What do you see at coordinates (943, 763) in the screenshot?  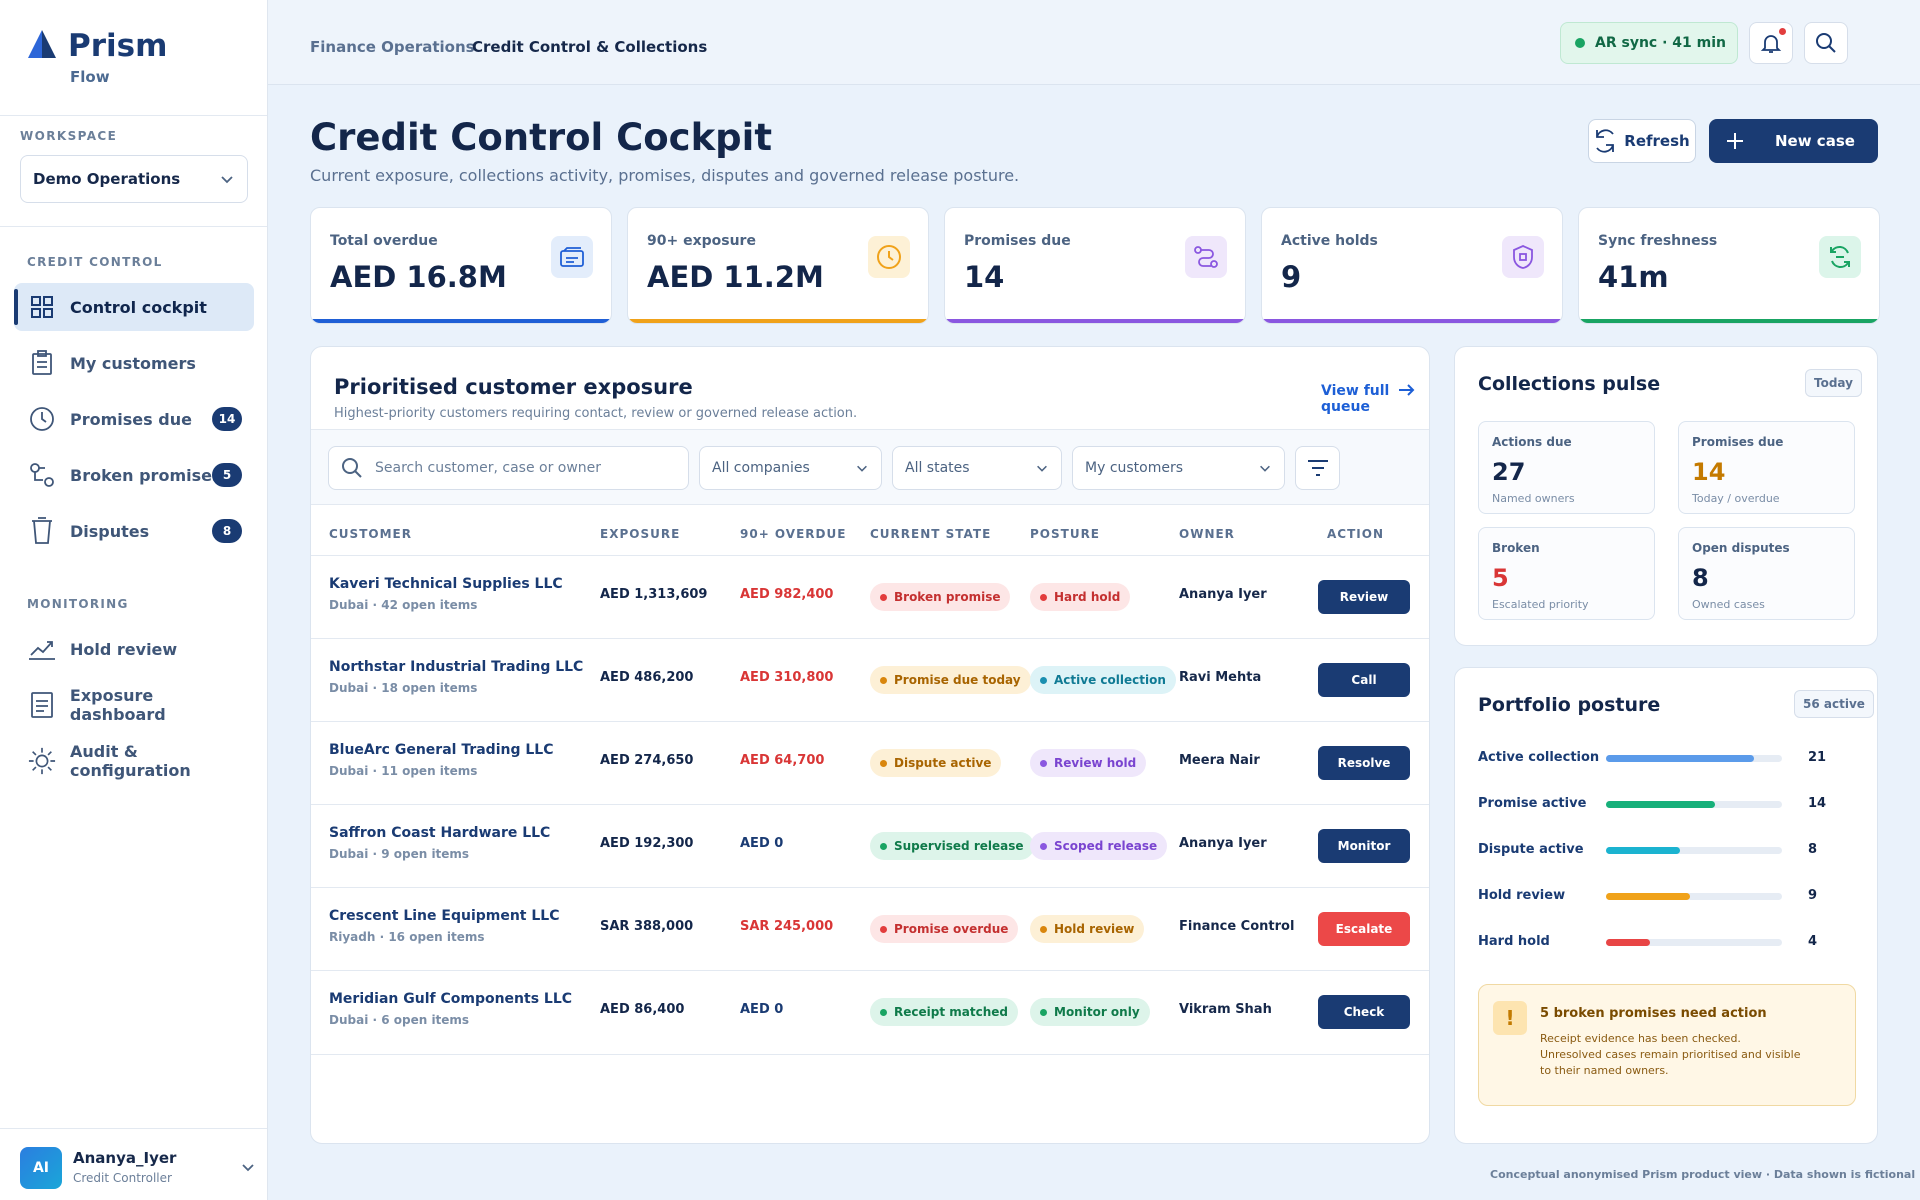 I see `state-label: Dispute active` at bounding box center [943, 763].